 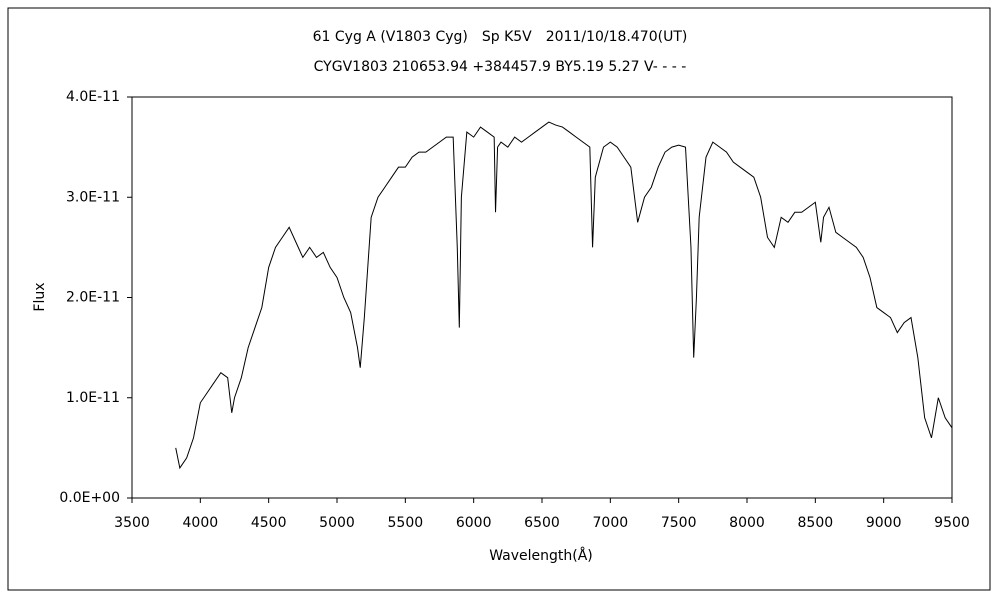 What do you see at coordinates (816, 523) in the screenshot?
I see `x-tick-label: 8500` at bounding box center [816, 523].